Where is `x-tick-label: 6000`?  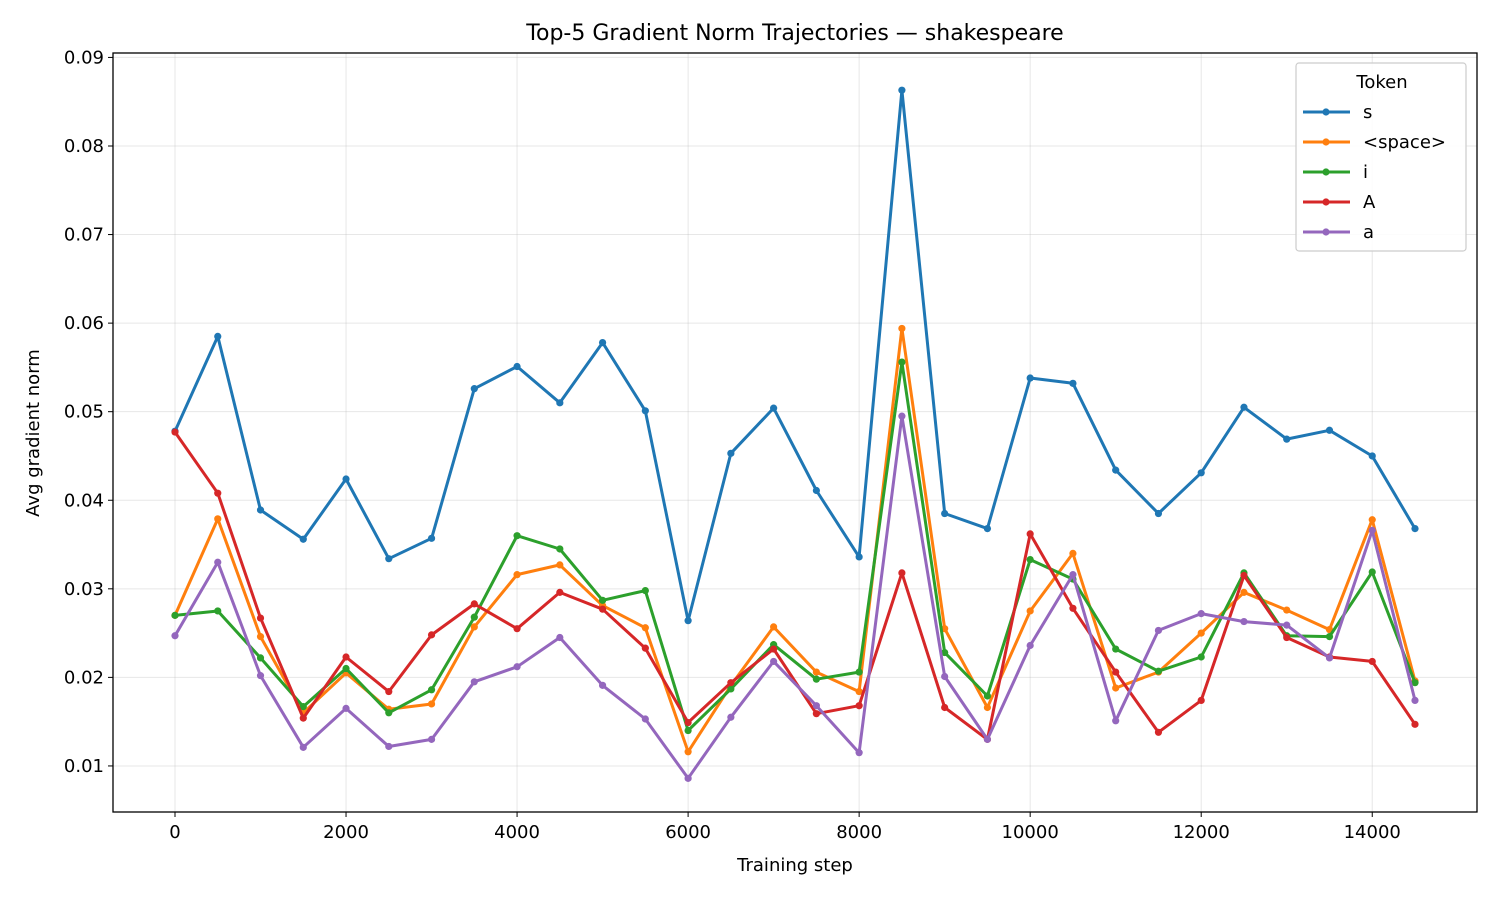 x-tick-label: 6000 is located at coordinates (688, 832).